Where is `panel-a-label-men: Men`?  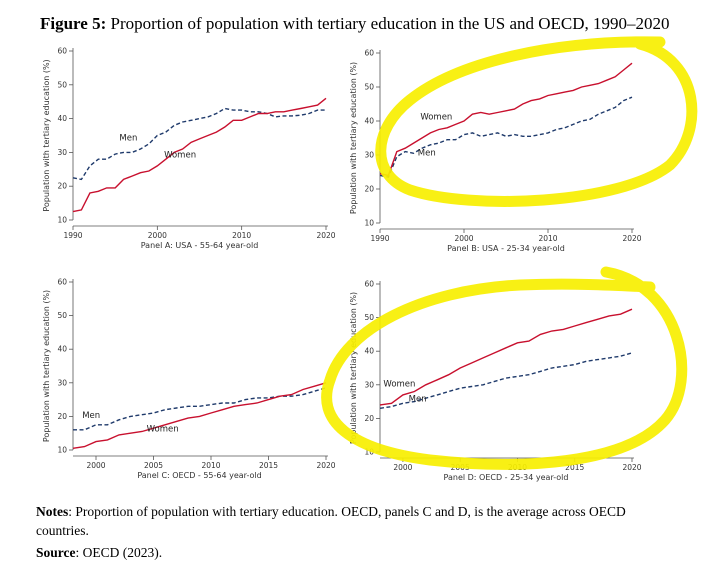 panel-a-label-men: Men is located at coordinates (128, 139).